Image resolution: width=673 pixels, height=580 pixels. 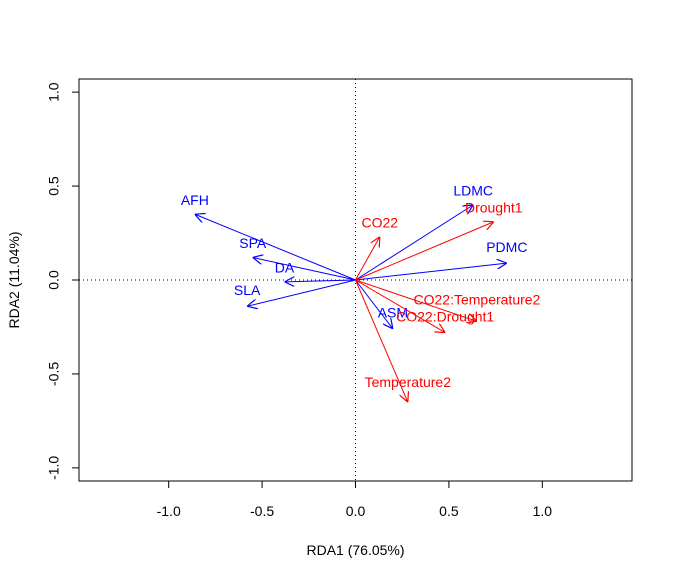 I want to click on arrow-co22-temperature2, so click(x=416, y=300).